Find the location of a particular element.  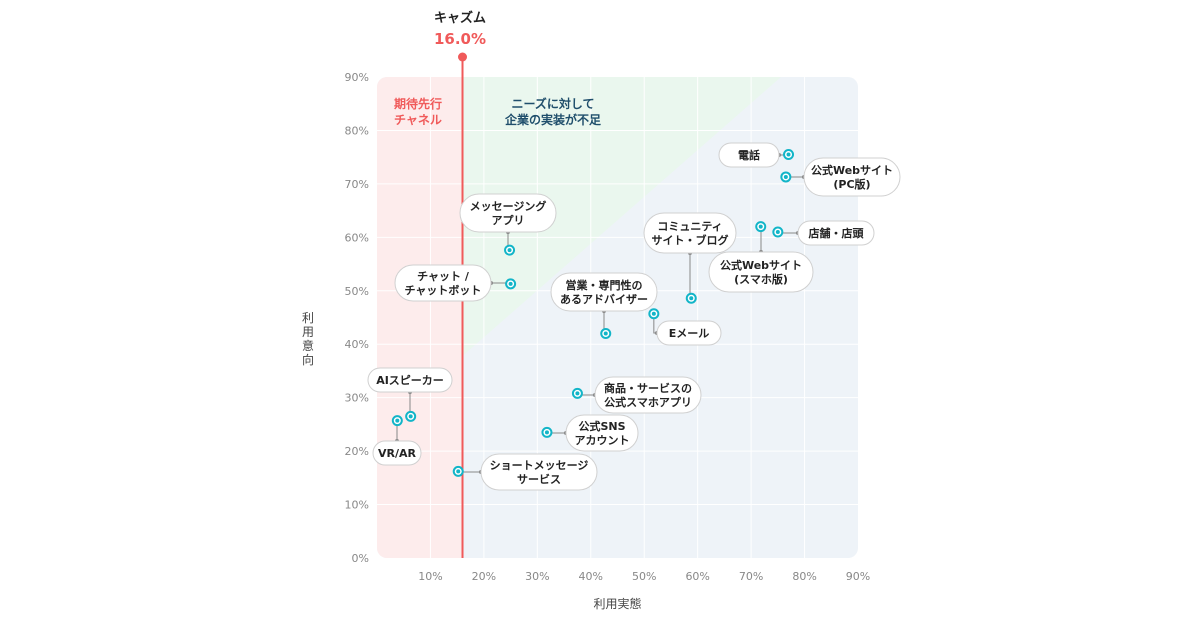

data-point-group: メッセージングアプリ is located at coordinates (508, 224).